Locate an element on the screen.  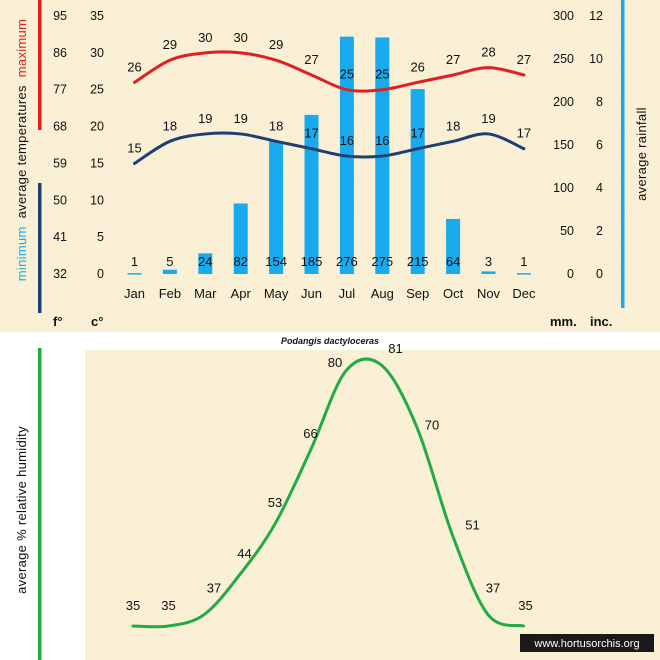
inch-tick: 2 is located at coordinates (599, 231).